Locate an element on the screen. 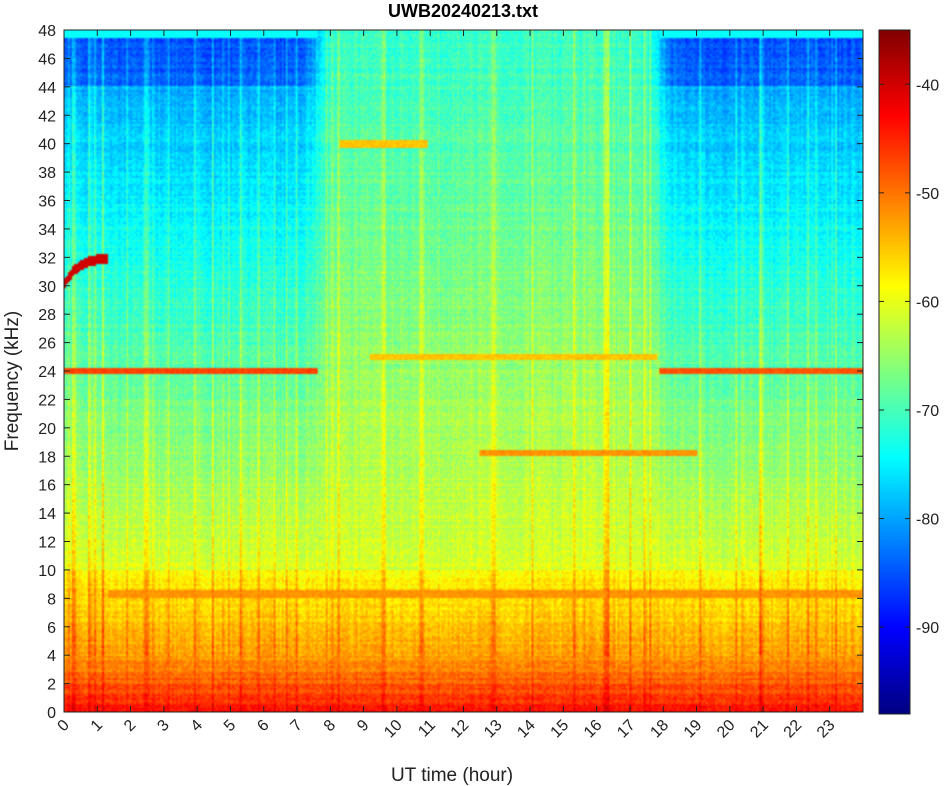 This screenshot has width=948, height=786. x-tick-label: 4 is located at coordinates (197, 726).